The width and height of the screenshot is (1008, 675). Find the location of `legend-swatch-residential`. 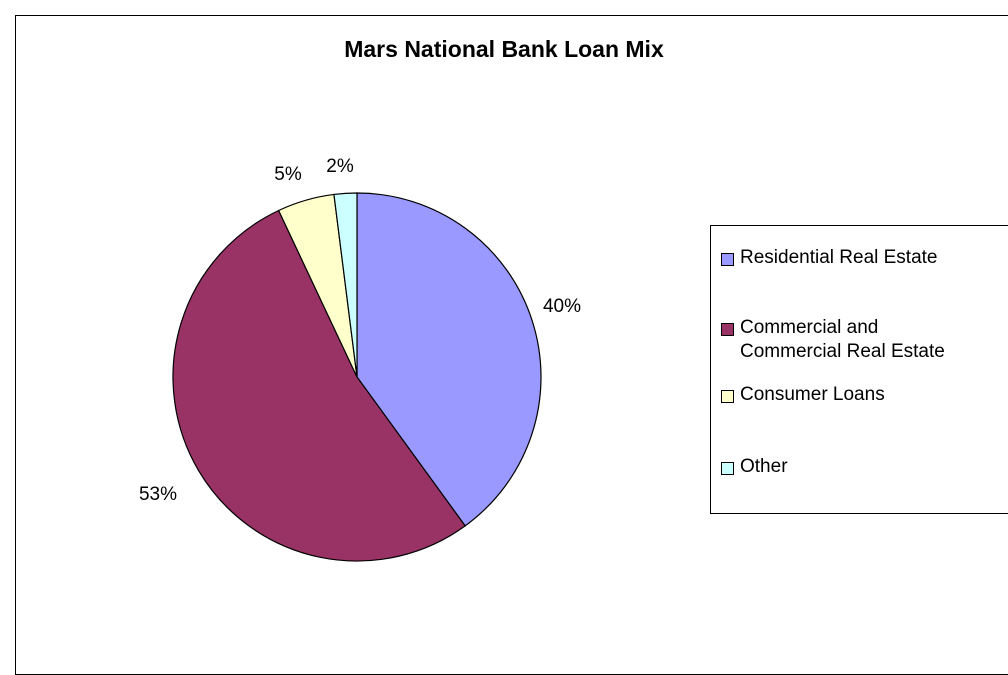

legend-swatch-residential is located at coordinates (727, 259).